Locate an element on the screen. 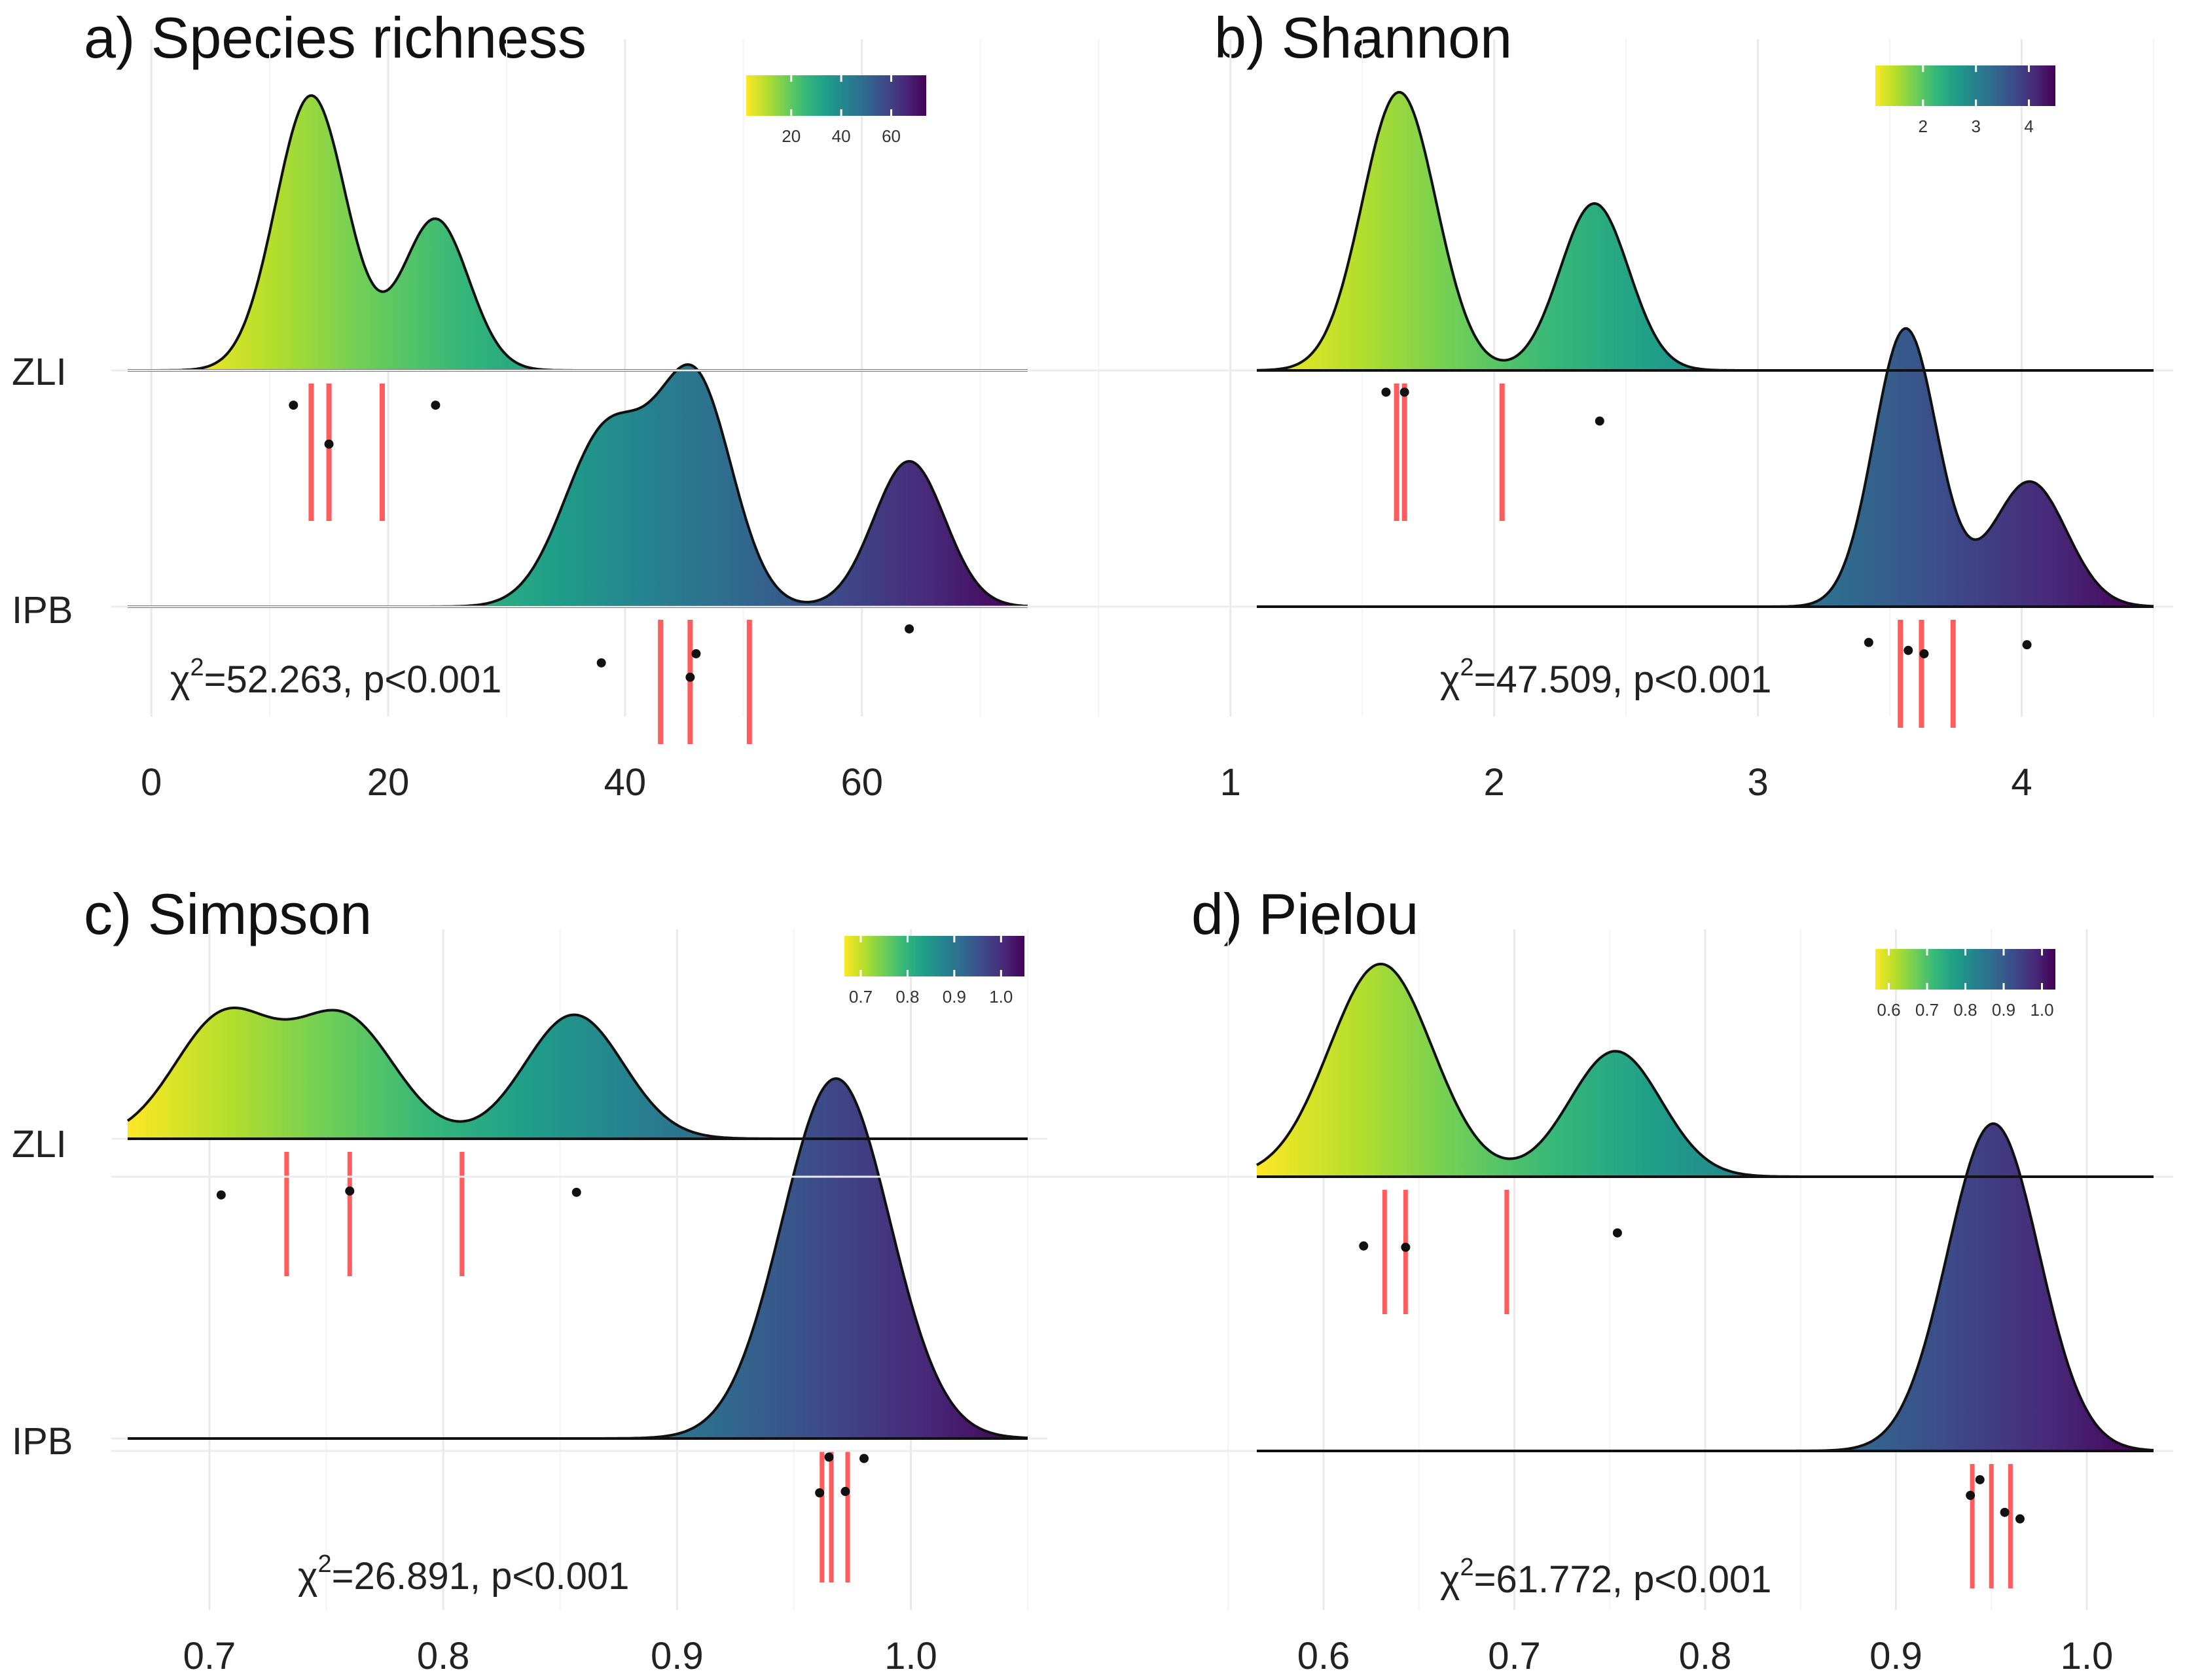 The width and height of the screenshot is (2202, 1680). colorbar-legend: 0.7 0.8 0.9 1.0 is located at coordinates (934, 971).